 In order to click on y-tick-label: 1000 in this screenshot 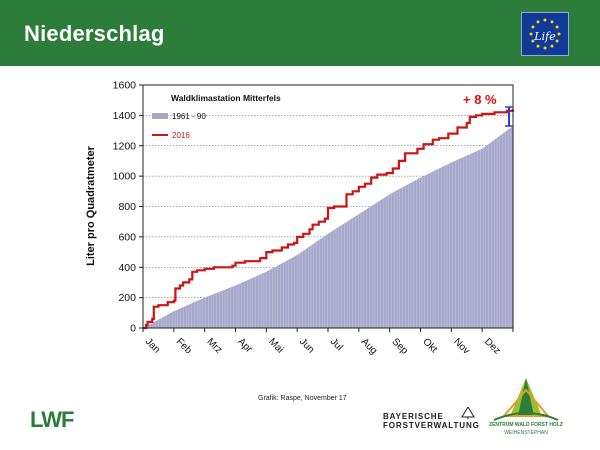, I will do `click(125, 177)`.